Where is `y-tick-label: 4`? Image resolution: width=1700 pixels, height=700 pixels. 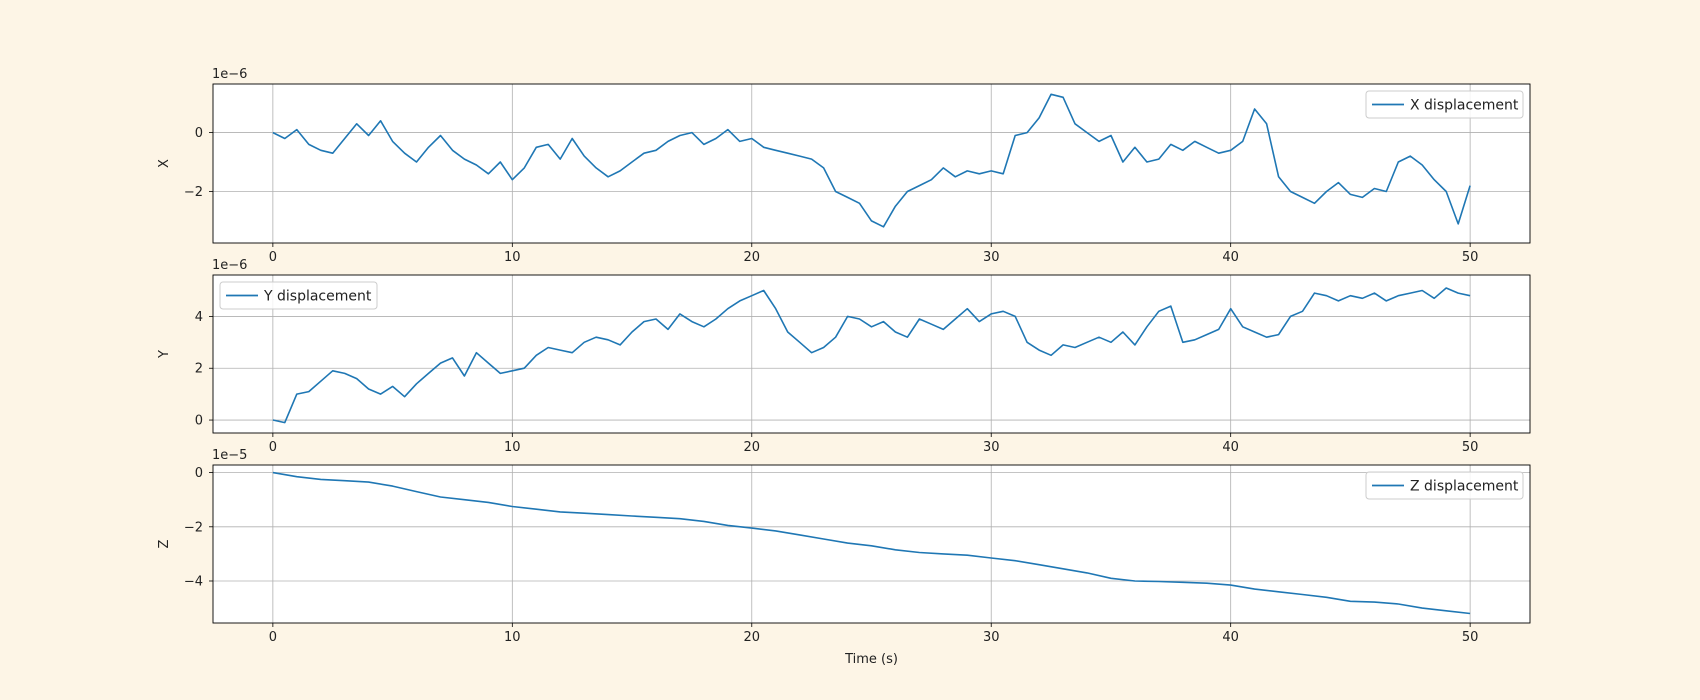 y-tick-label: 4 is located at coordinates (199, 317).